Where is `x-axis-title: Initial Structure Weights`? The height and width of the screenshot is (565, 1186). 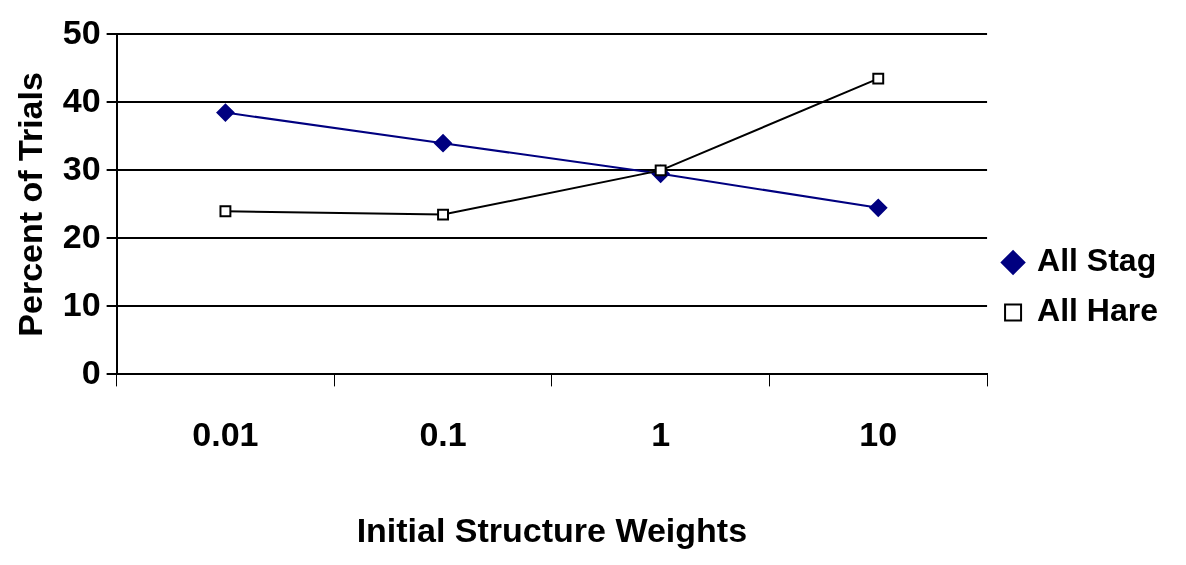
x-axis-title: Initial Structure Weights is located at coordinates (552, 529).